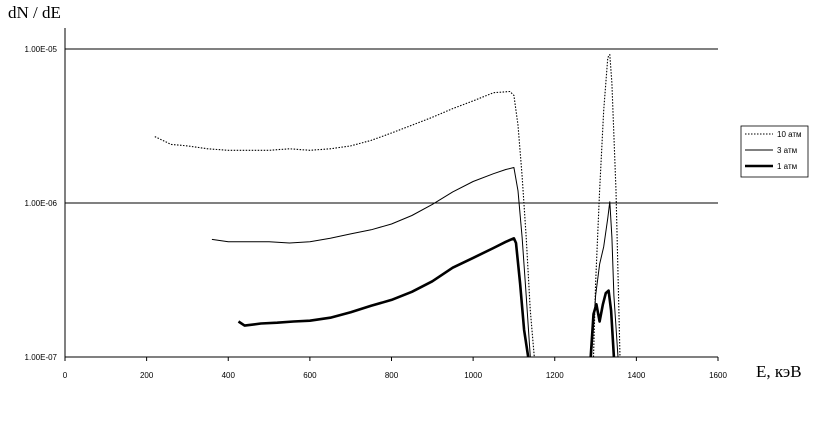  What do you see at coordinates (787, 166) in the screenshot?
I see `legend-label: 1 атм` at bounding box center [787, 166].